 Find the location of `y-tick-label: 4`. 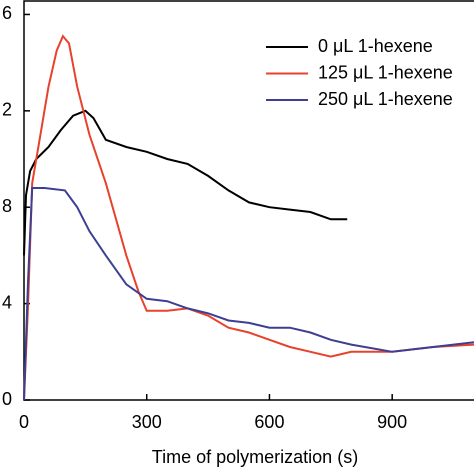

y-tick-label: 4 is located at coordinates (7, 302).